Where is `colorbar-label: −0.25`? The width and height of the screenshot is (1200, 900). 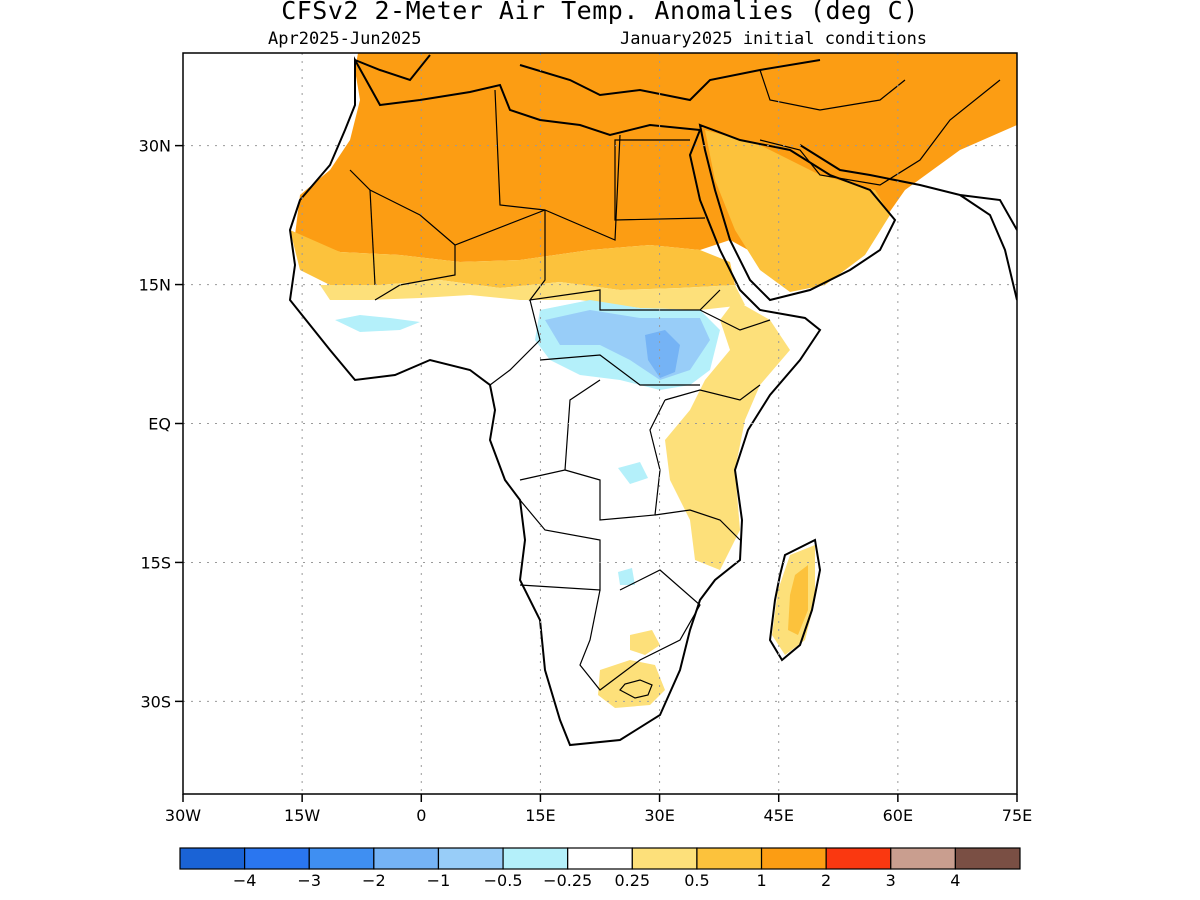
colorbar-label: −0.25 is located at coordinates (567, 880).